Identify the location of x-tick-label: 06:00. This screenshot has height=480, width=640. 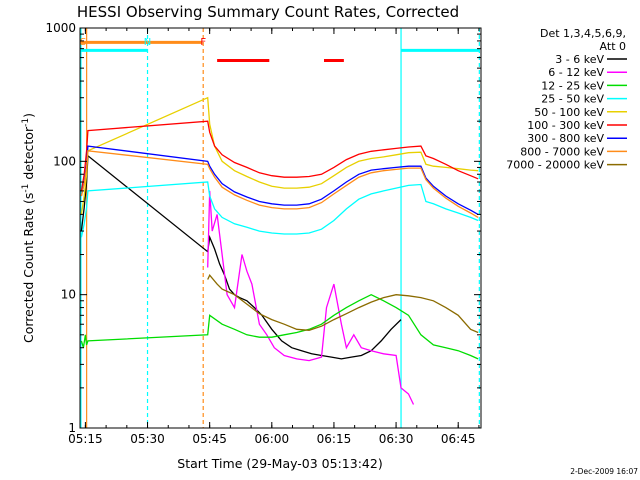
(272, 439).